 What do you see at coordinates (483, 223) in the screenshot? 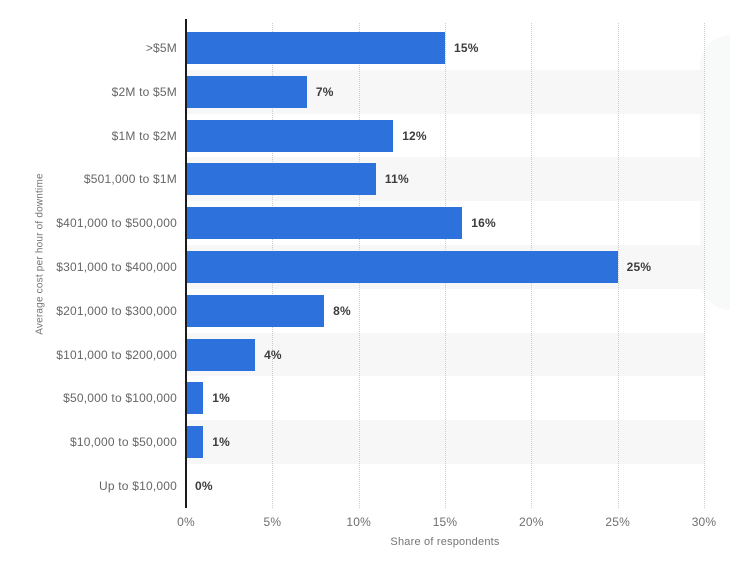
I see `value-label: 16%` at bounding box center [483, 223].